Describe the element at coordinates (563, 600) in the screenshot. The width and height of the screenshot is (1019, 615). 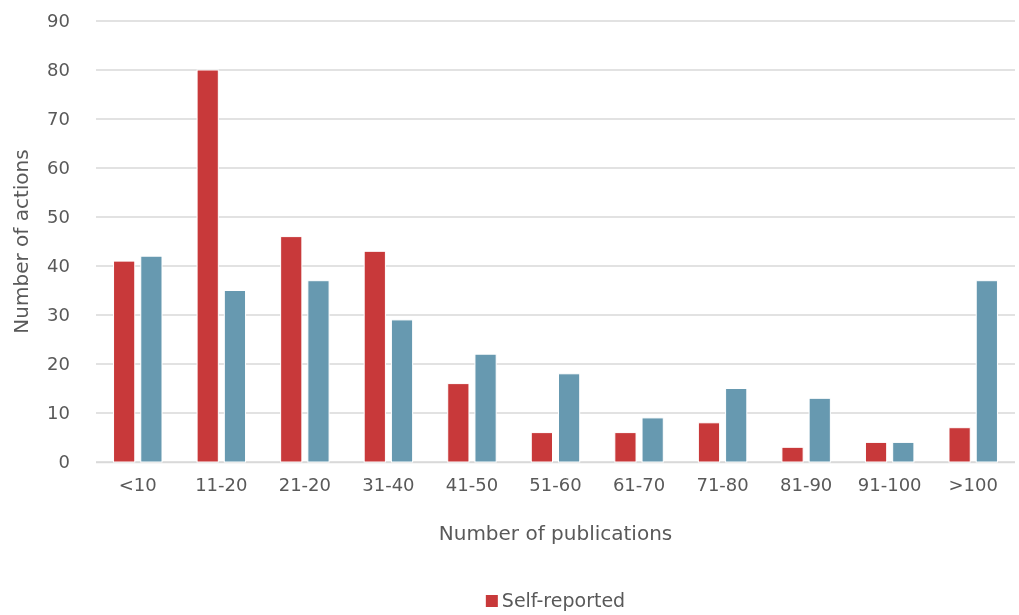
I see `legend-label: Self-reported` at that location.